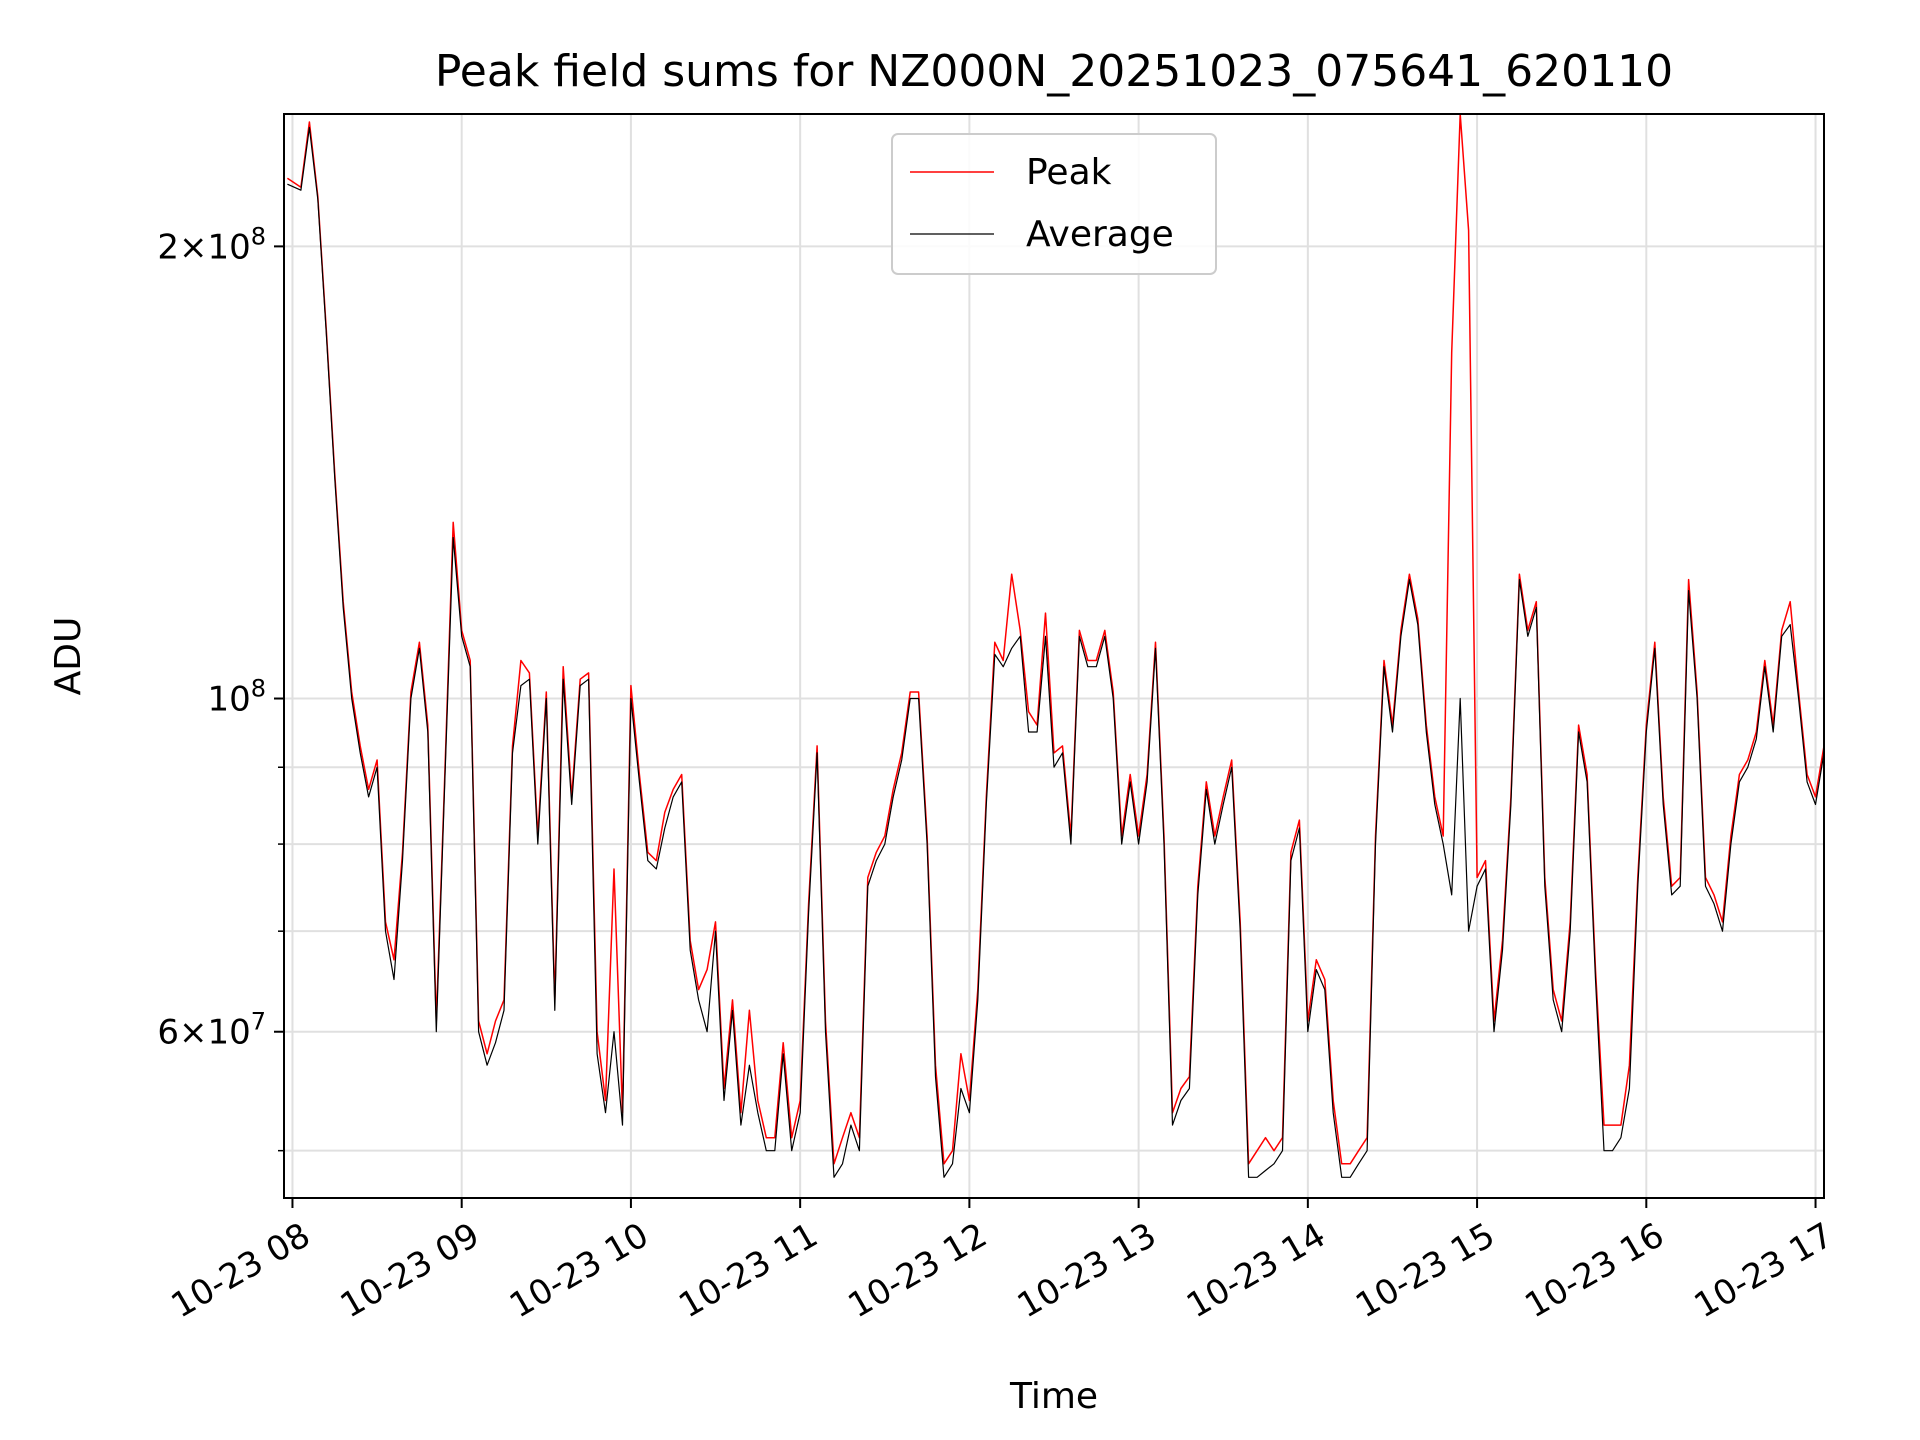 This screenshot has height=1440, width=1920. I want to click on y-axis-label: ADU, so click(68, 656).